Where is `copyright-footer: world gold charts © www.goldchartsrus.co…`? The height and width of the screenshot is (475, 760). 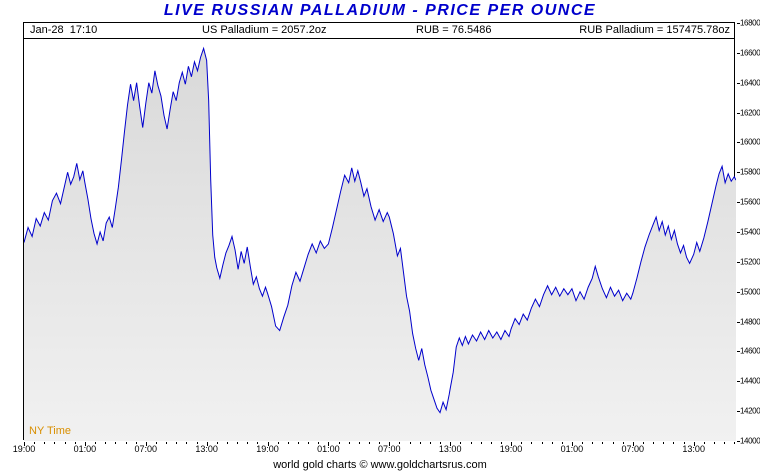 copyright-footer: world gold charts © www.goldchartsrus.co… is located at coordinates (380, 465).